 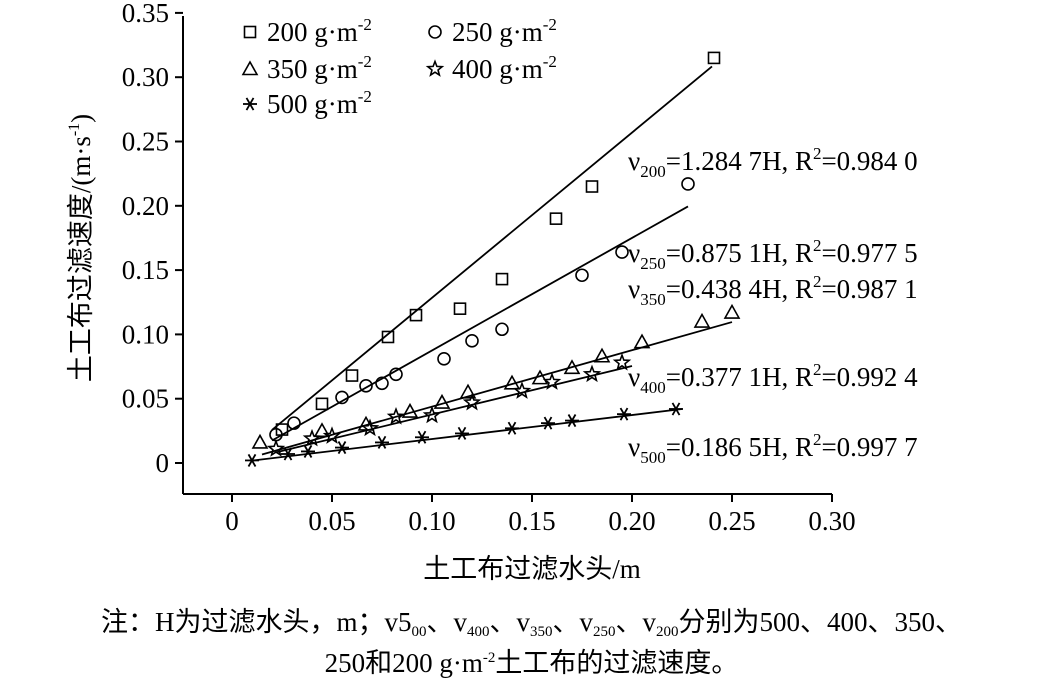 I want to click on fit-equation-label: ν400=0.377 1H, R2=0.992 4, so click(x=773, y=378).